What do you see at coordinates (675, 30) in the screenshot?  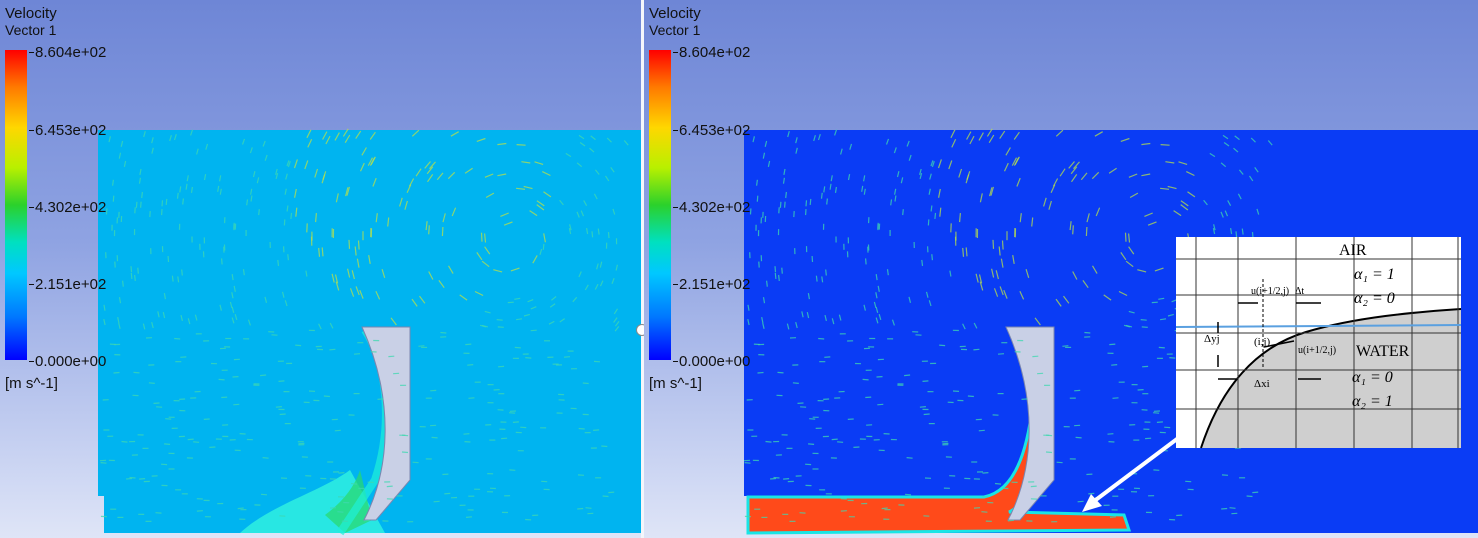 I see `right-subtitle: Vector 1` at bounding box center [675, 30].